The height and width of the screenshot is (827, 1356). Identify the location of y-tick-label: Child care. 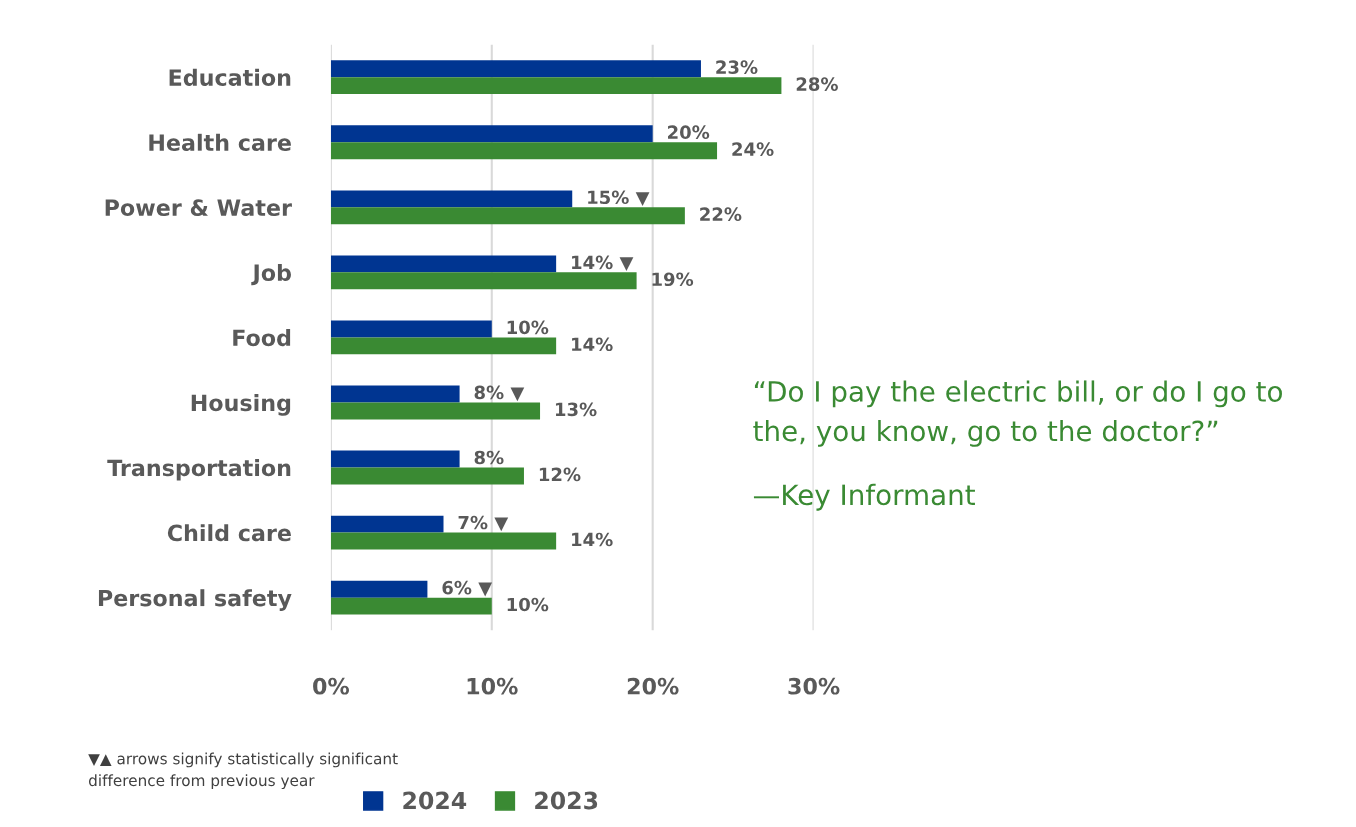
(229, 533).